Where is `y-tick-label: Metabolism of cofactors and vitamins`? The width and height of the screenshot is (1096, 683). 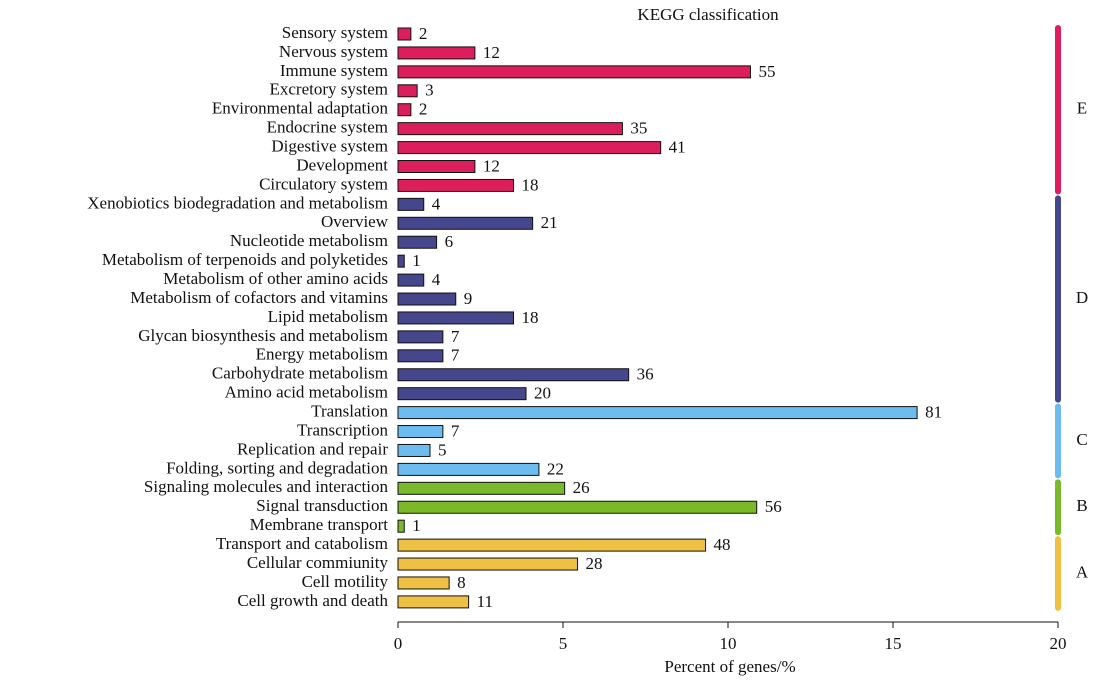
y-tick-label: Metabolism of cofactors and vitamins is located at coordinates (259, 297).